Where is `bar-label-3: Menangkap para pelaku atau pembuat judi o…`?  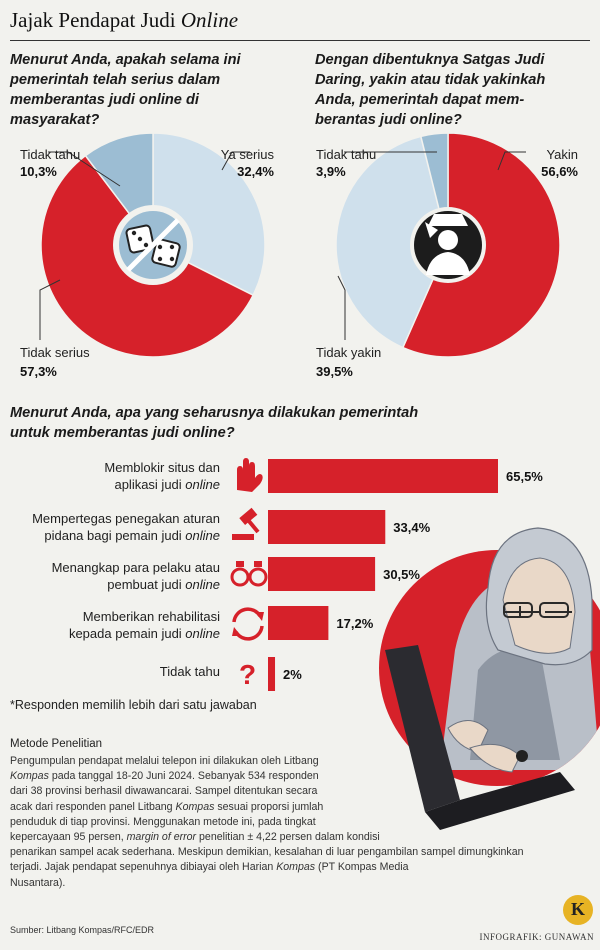 bar-label-3: Menangkap para pelaku atau pembuat judi o… is located at coordinates (135, 576).